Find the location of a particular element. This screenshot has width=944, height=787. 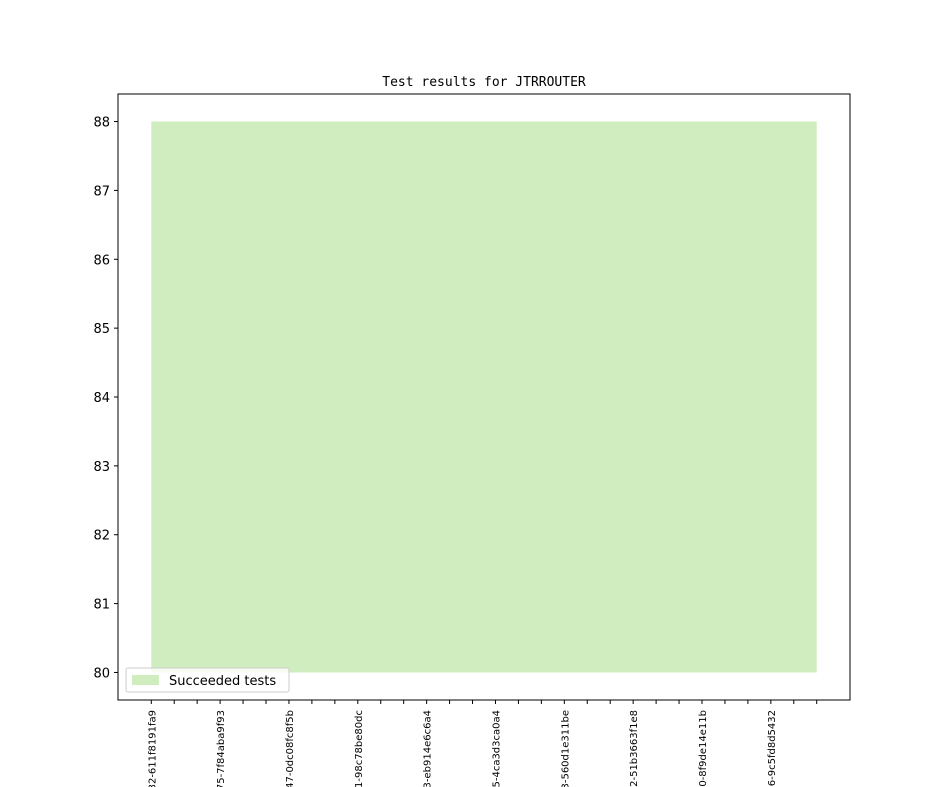

x-tick-label: 47-0dc08fc8f5b is located at coordinates (290, 748).